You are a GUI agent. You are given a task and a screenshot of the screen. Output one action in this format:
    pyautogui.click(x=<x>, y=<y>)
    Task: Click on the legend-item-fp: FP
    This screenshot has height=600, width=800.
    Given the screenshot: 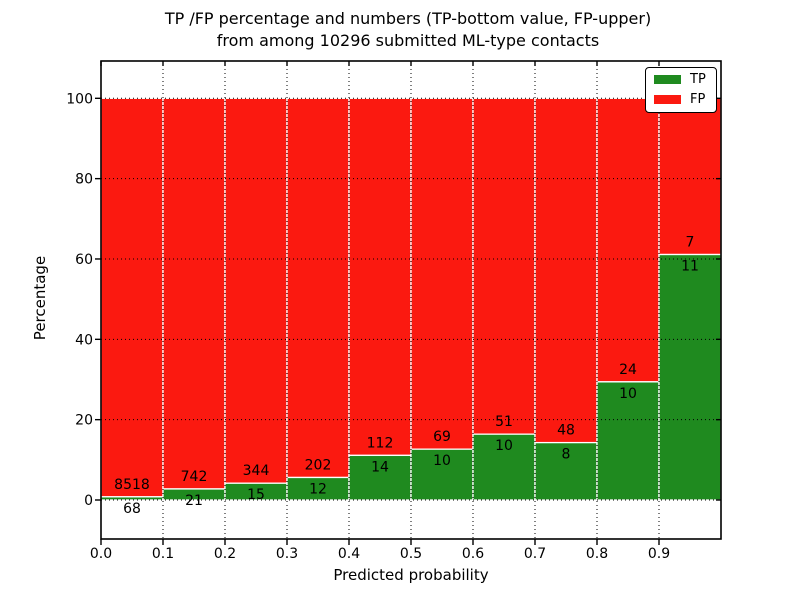 What is the action you would take?
    pyautogui.click(x=680, y=99)
    